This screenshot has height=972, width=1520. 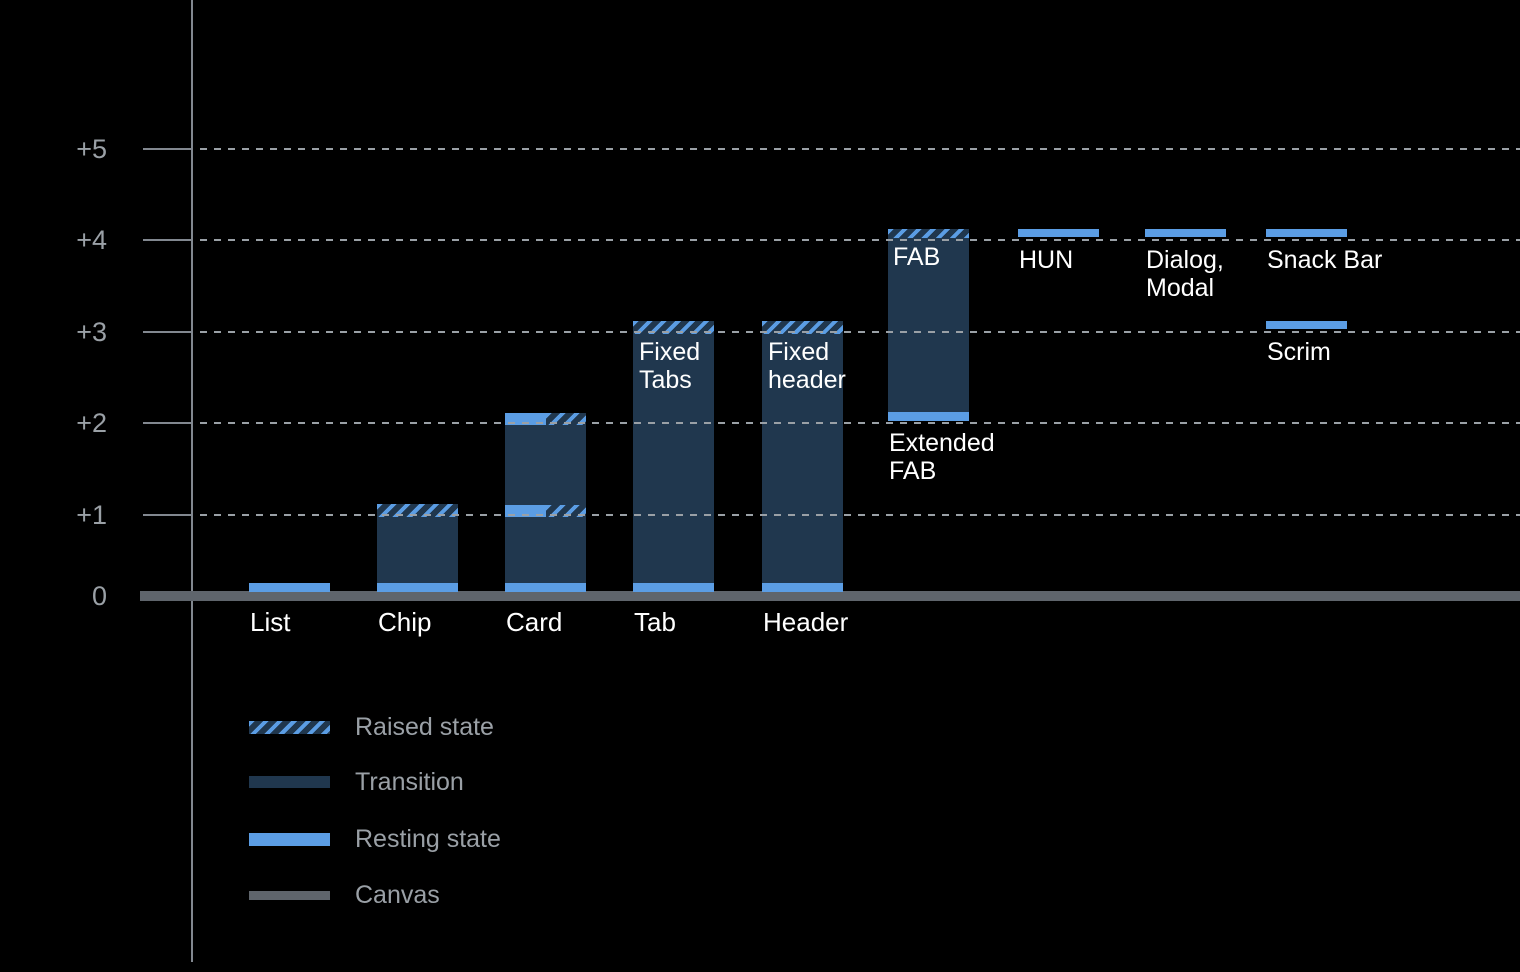 What do you see at coordinates (928, 416) in the screenshot?
I see `bar-extended-fab-resting-state` at bounding box center [928, 416].